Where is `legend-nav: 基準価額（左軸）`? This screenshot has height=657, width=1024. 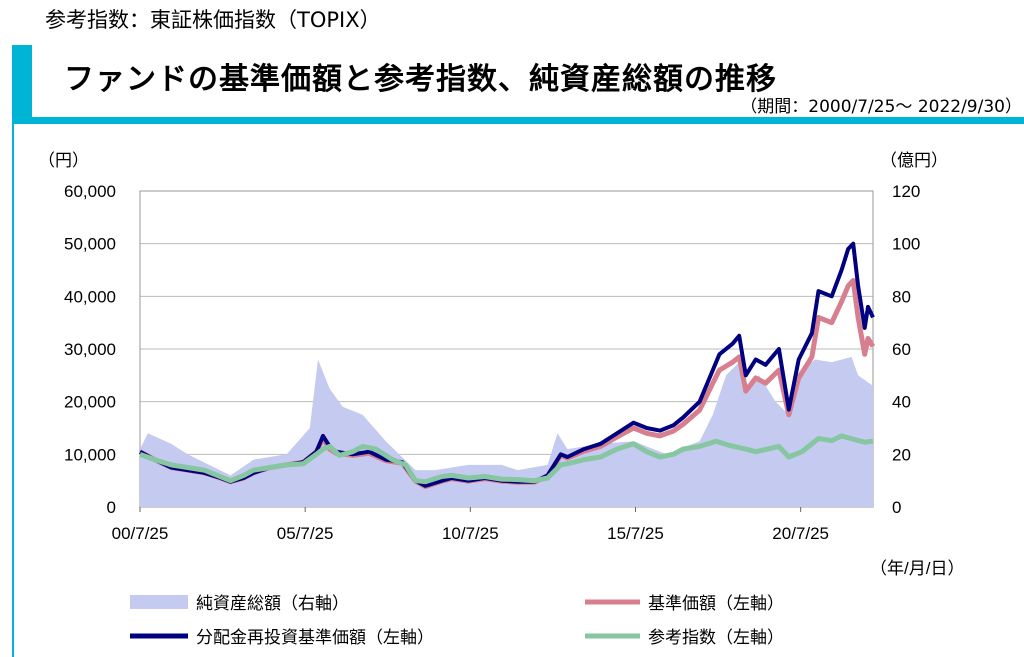 legend-nav: 基準価額（左軸） is located at coordinates (716, 603).